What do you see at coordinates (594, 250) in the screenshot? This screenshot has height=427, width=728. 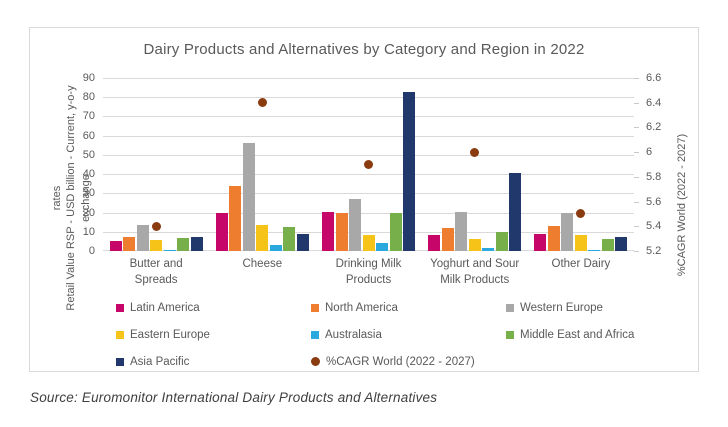 I see `bar-australasia-other-dairy` at bounding box center [594, 250].